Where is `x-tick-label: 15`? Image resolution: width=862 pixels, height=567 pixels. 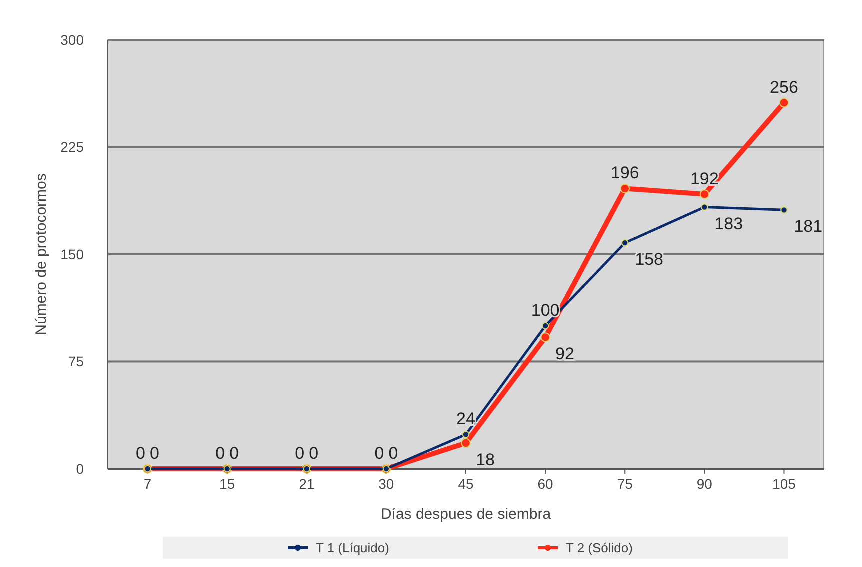 x-tick-label: 15 is located at coordinates (228, 484).